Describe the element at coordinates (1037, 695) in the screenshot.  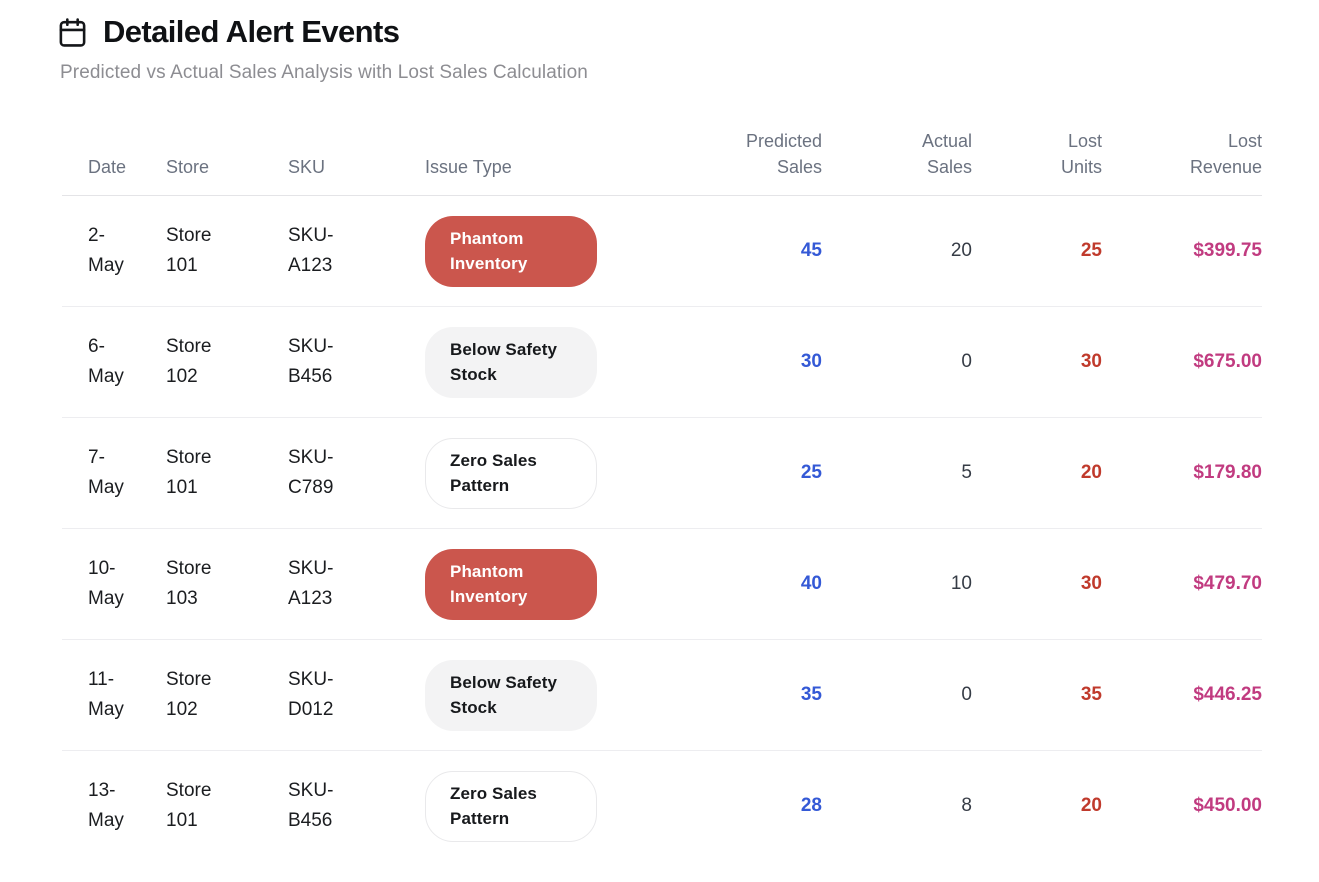
I see `lost-units-cell: 35` at that location.